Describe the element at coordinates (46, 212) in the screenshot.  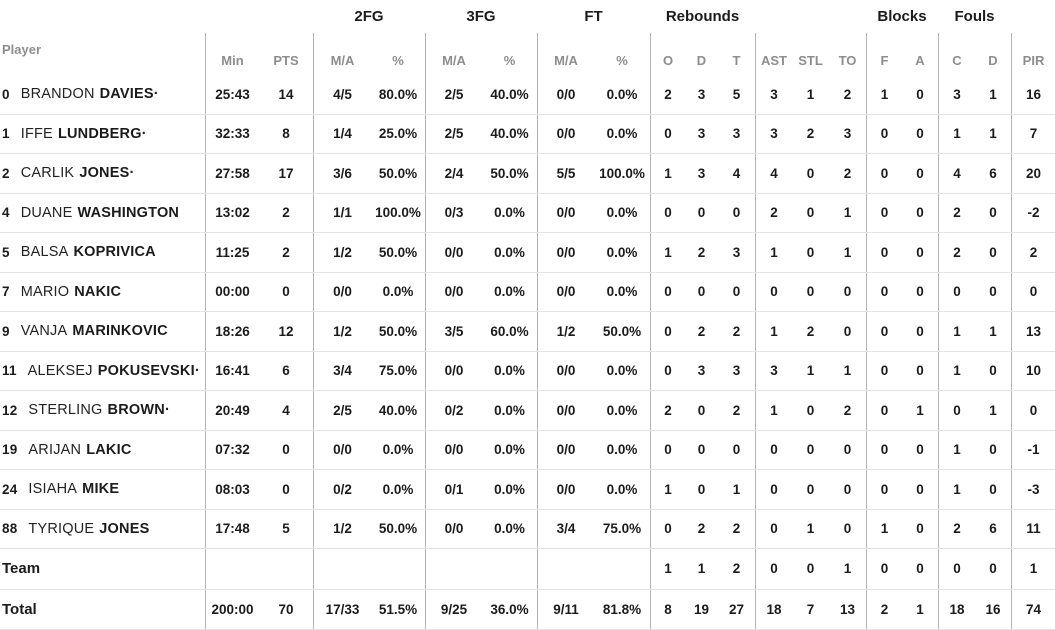
I see `player-first-name: DUANE` at that location.